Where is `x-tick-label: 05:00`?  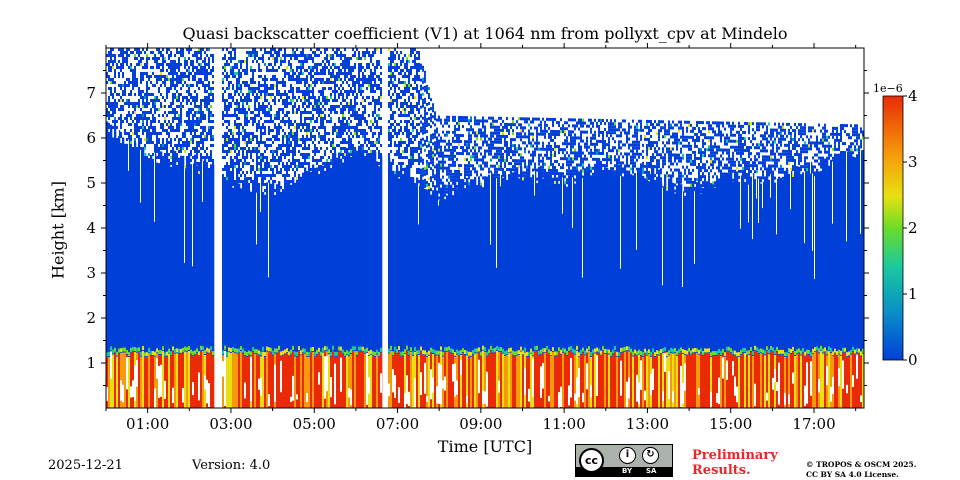 x-tick-label: 05:00 is located at coordinates (314, 424).